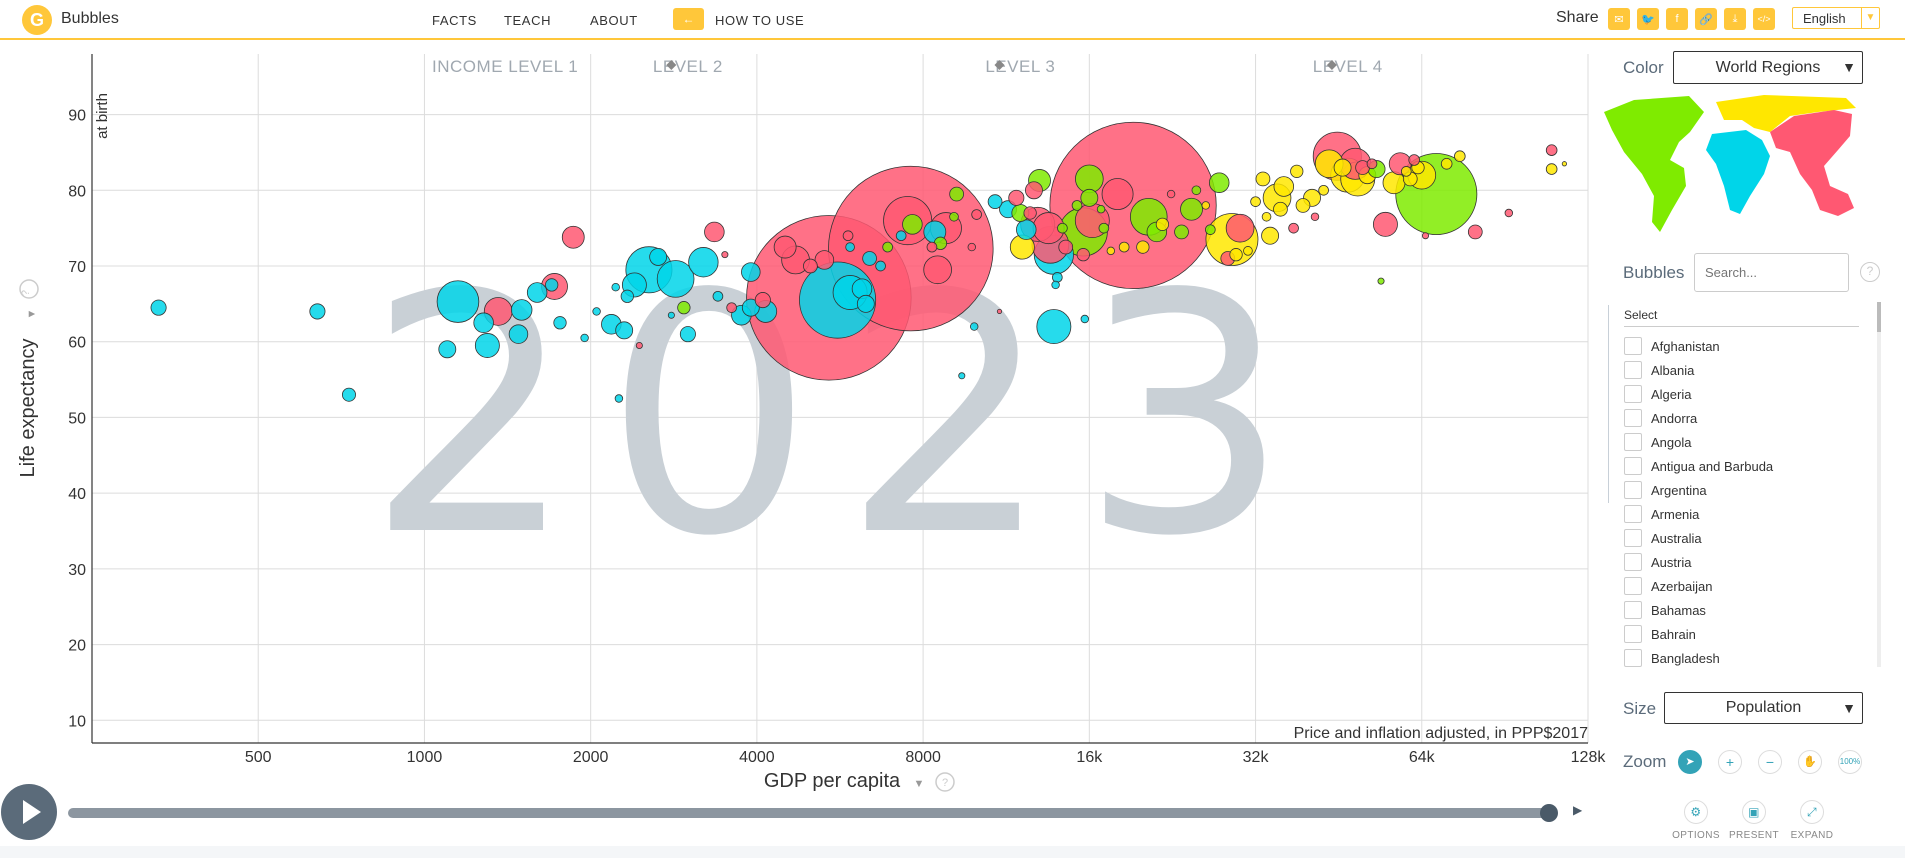 Image resolution: width=1905 pixels, height=858 pixels. I want to click on world-map-icon, so click(1729, 162).